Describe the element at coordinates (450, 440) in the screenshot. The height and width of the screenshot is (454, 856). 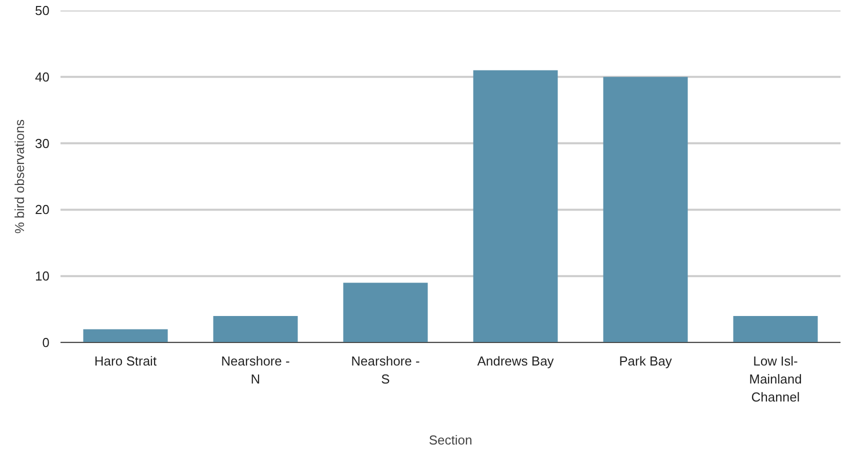
I see `x-axis-title: Section` at that location.